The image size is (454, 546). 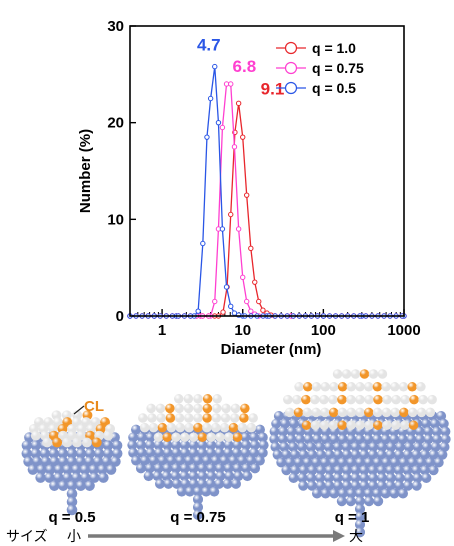 What do you see at coordinates (323, 330) in the screenshot?
I see `x-tick-label: 100` at bounding box center [323, 330].